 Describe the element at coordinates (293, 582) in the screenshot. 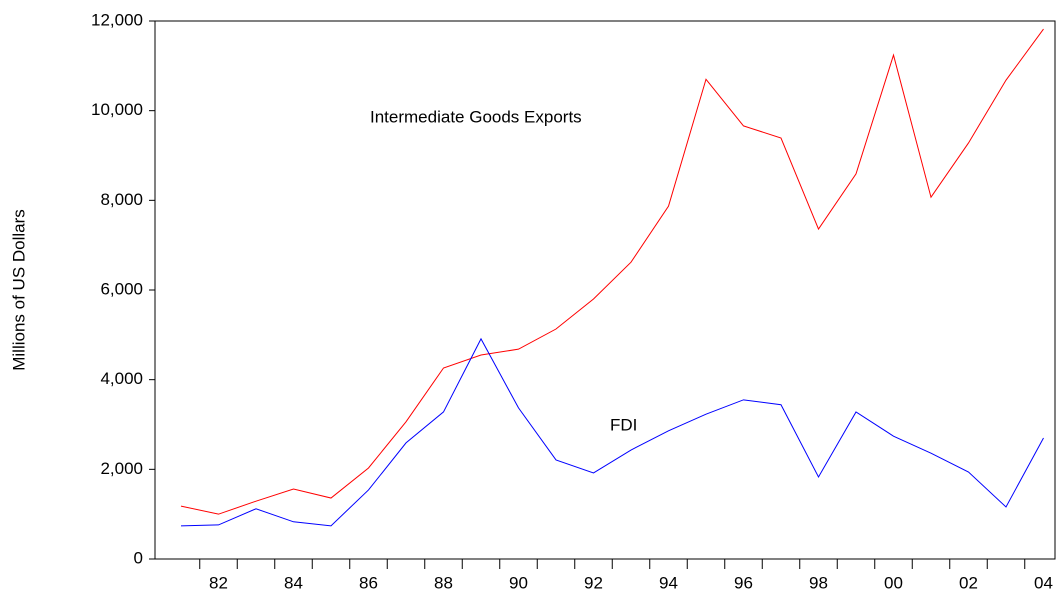

I see `x-tick-label: 84` at that location.